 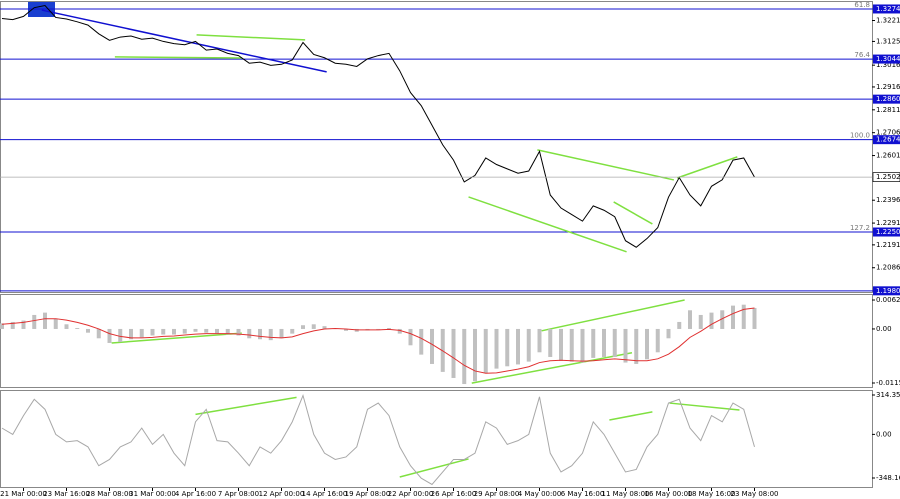 I want to click on x-tick-label: 7 Apr 08:00, so click(x=238, y=494).